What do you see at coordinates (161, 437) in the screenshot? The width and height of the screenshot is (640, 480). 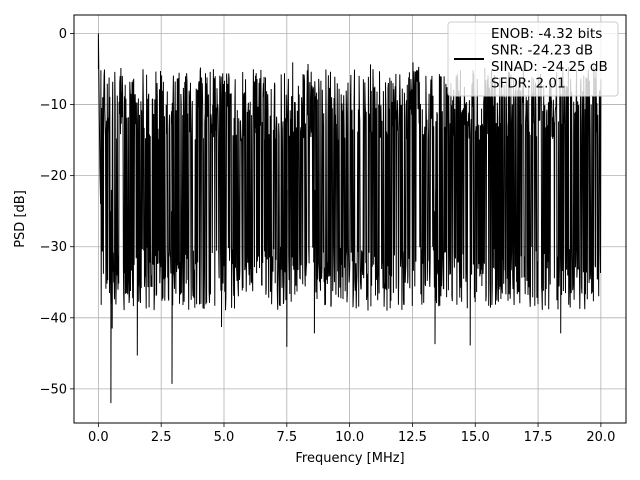 I see `x-tick-label: 2.5` at bounding box center [161, 437].